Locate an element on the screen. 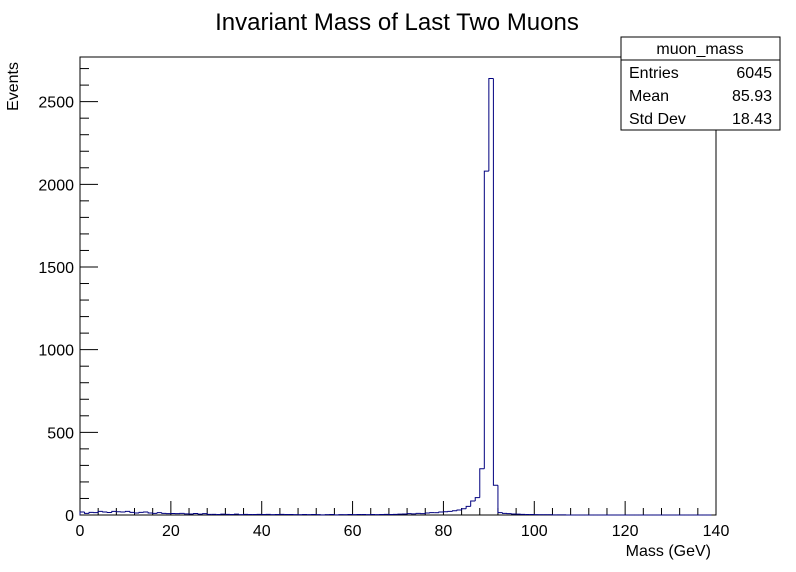 The height and width of the screenshot is (572, 796). y-tick-label: 2000 is located at coordinates (56, 185).